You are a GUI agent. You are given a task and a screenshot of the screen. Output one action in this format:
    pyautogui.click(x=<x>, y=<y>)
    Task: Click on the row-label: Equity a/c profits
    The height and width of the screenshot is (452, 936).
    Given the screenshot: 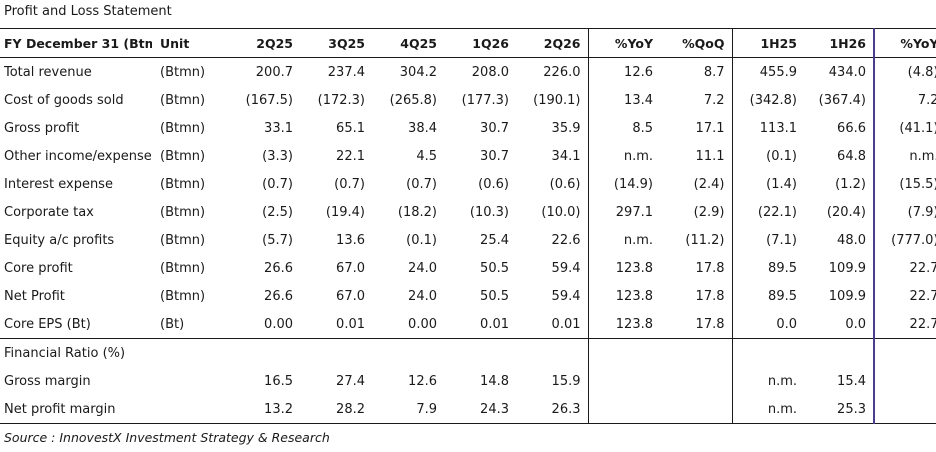 What is the action you would take?
    pyautogui.click(x=59, y=240)
    